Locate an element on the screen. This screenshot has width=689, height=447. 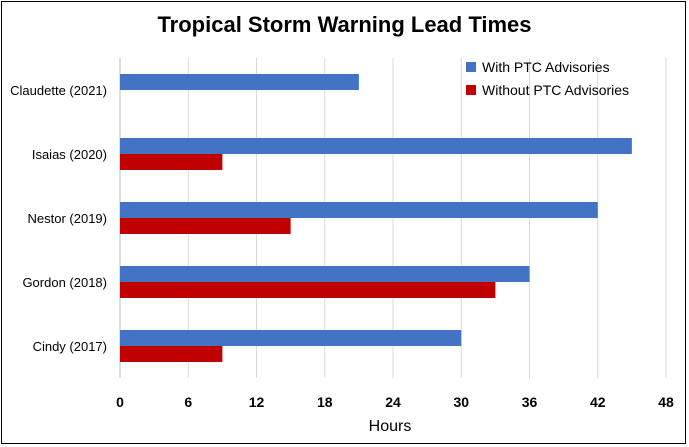
category-label: Gordon (2018) is located at coordinates (64, 282).